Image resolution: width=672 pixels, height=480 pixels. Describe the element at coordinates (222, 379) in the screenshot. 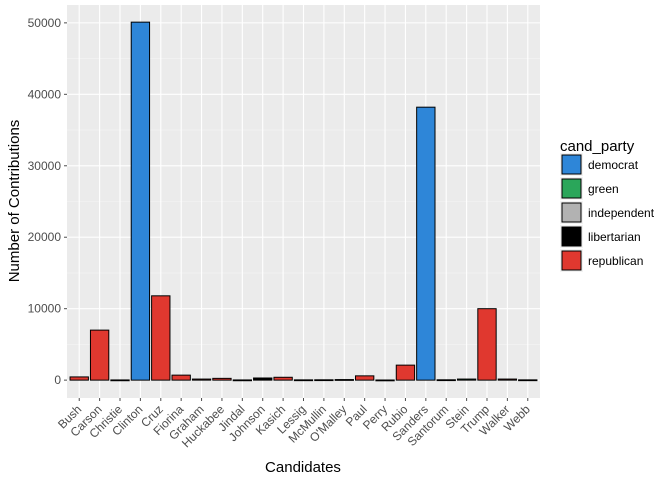

I see `bar-huckabee` at that location.